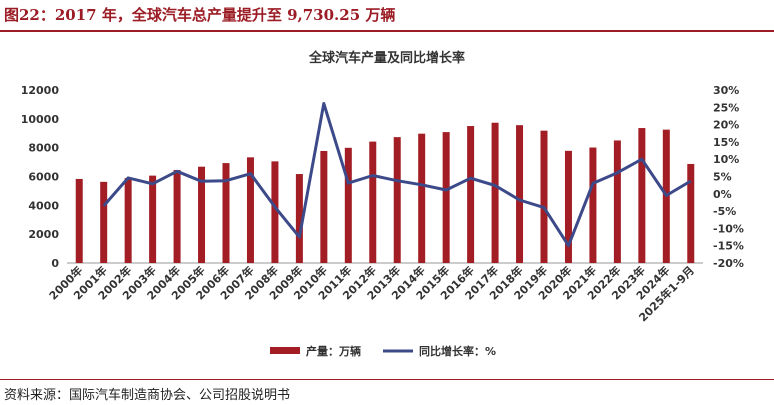  Describe the element at coordinates (726, 142) in the screenshot. I see `y-tick-label-right: 15%` at that location.